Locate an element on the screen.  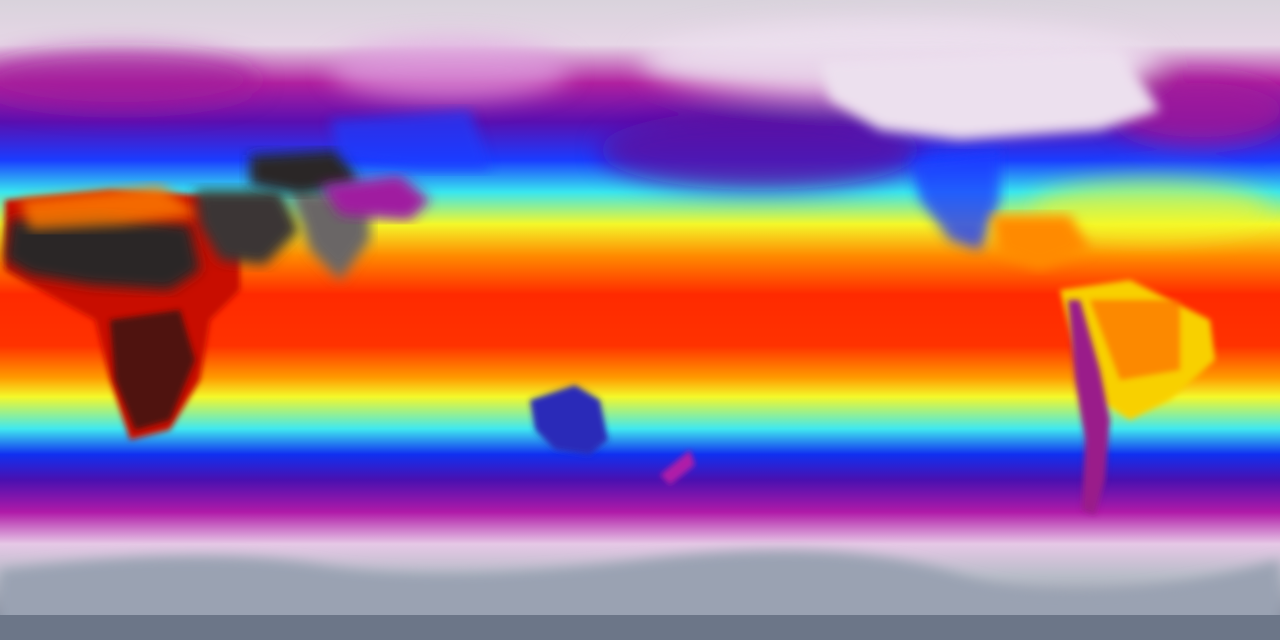
tibetan-plateau is located at coordinates (405, 165).